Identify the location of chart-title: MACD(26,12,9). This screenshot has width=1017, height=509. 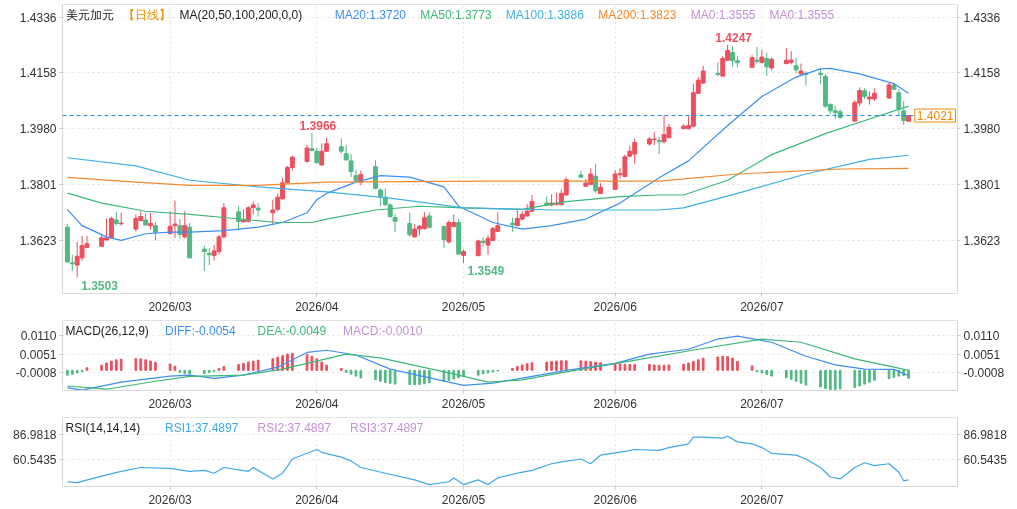
(107, 330).